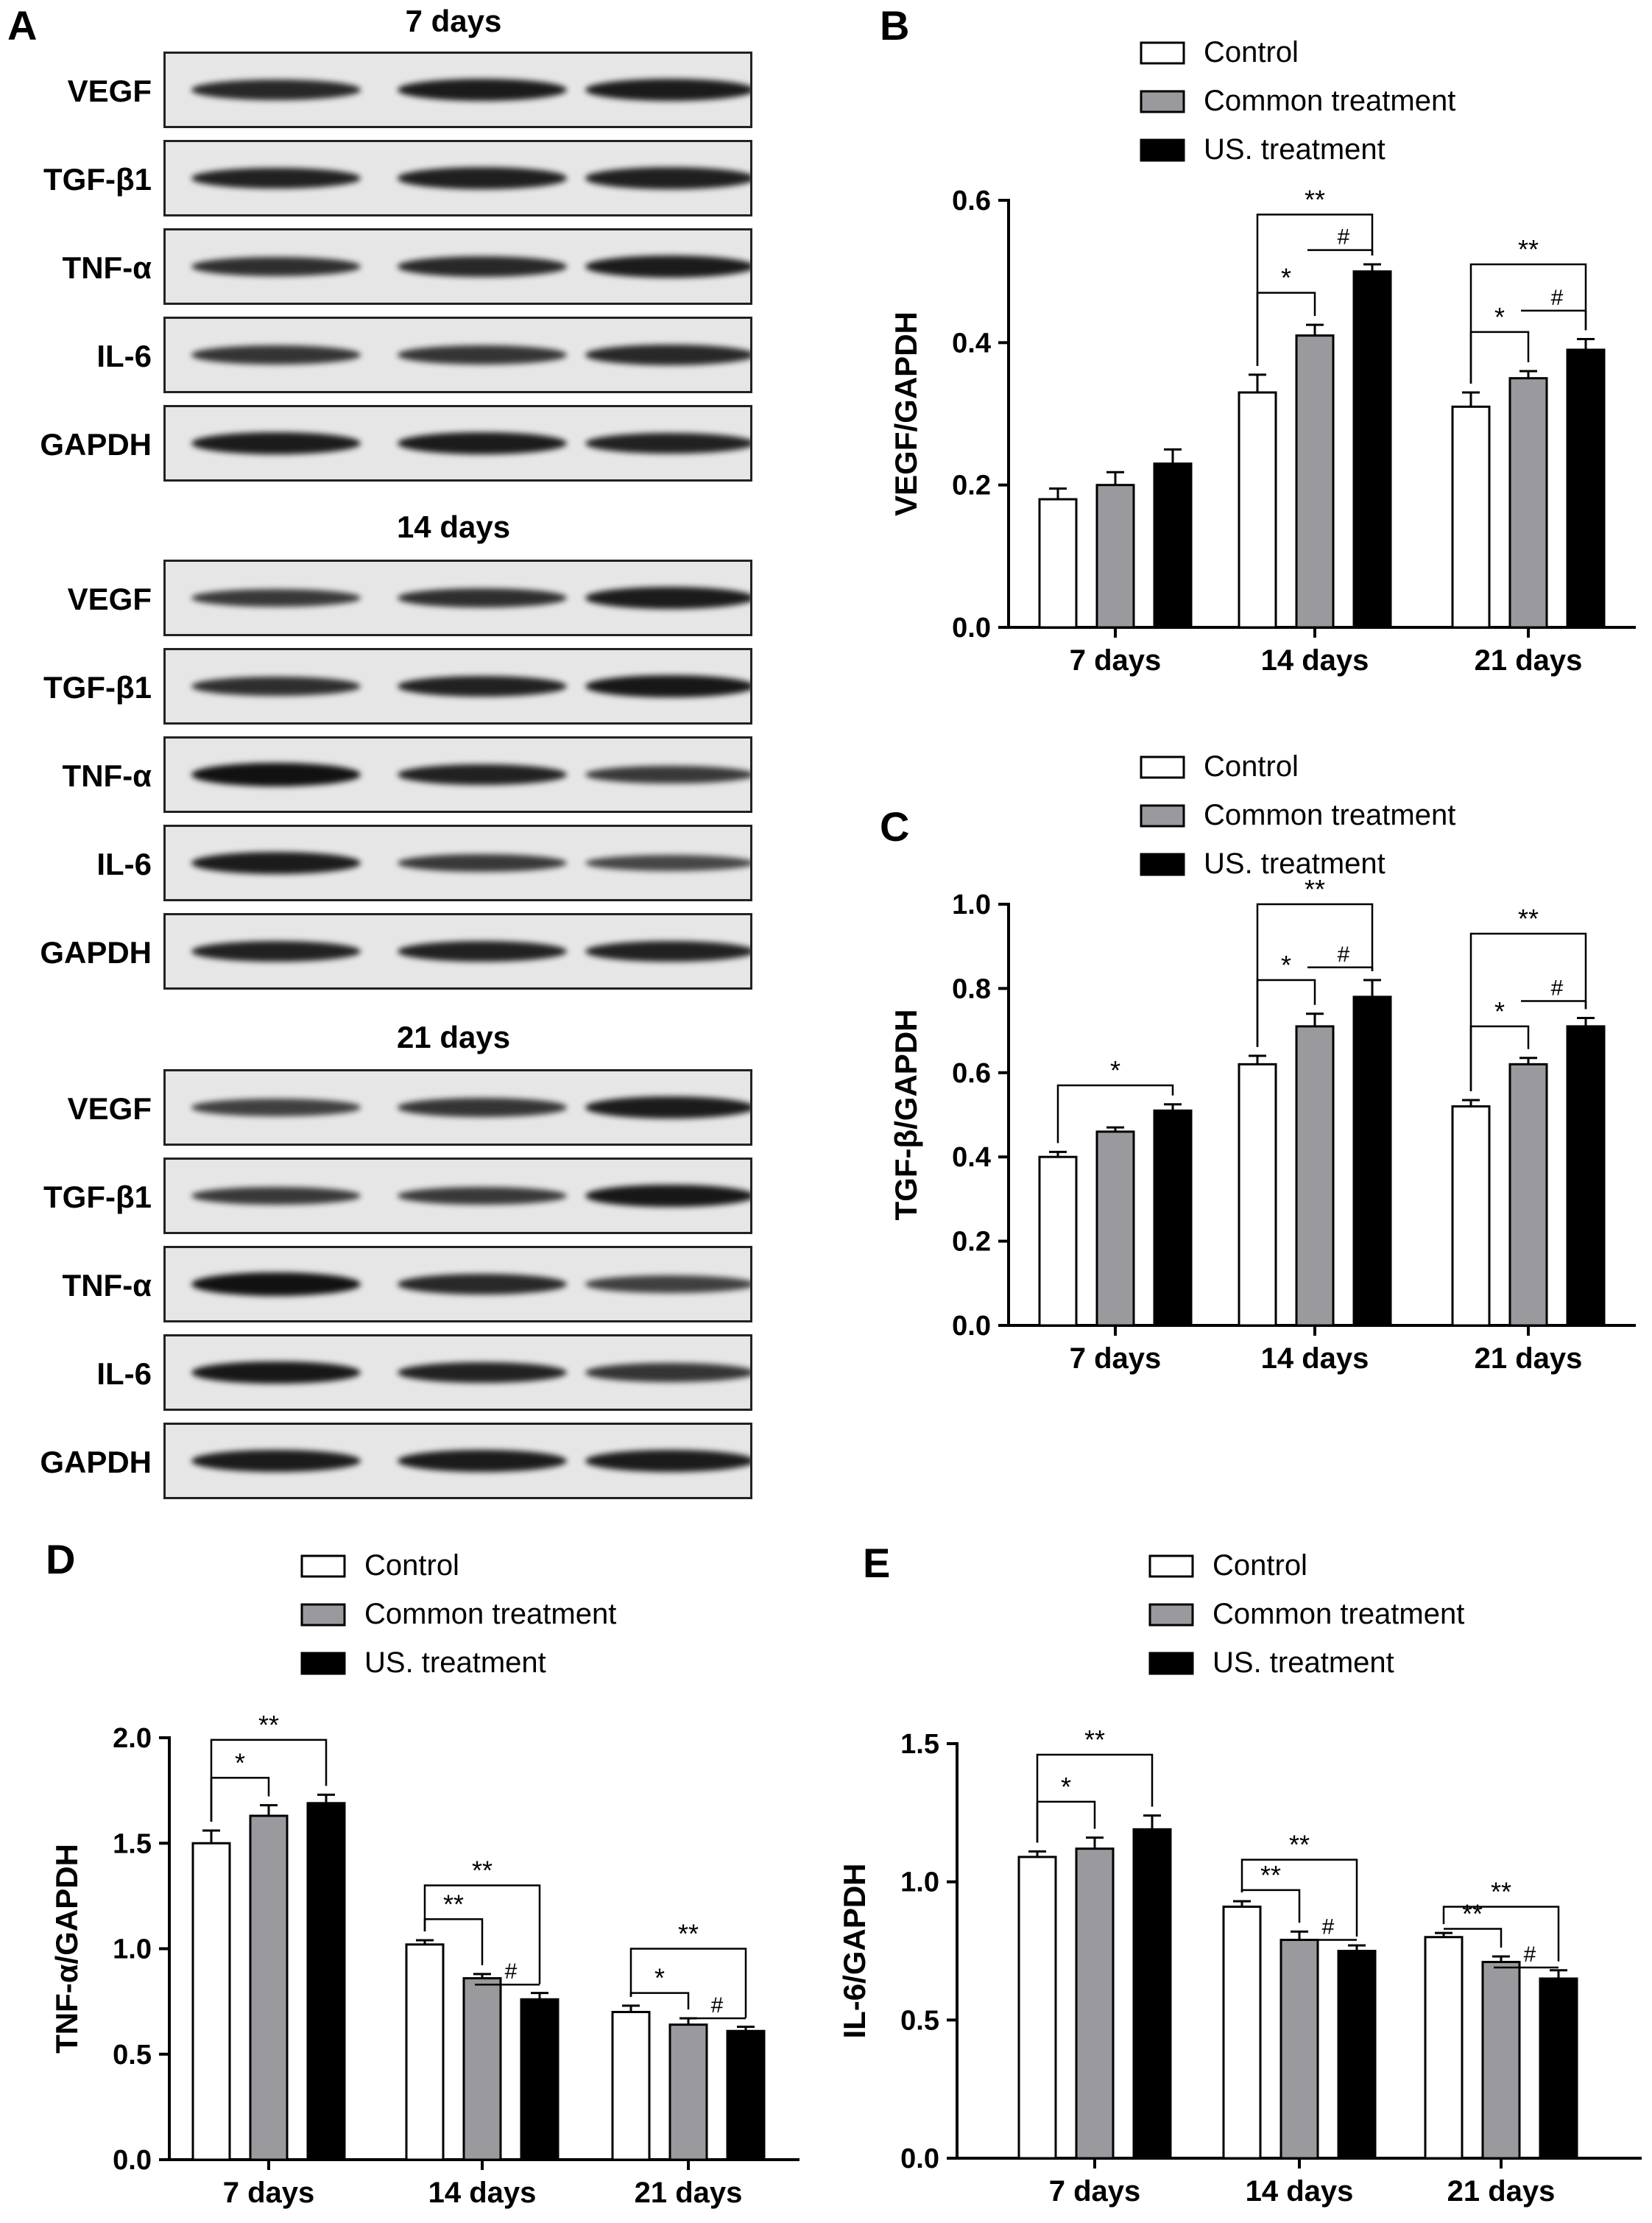 The image size is (1652, 2223). I want to click on y-tick-label: 2.0, so click(132, 1738).